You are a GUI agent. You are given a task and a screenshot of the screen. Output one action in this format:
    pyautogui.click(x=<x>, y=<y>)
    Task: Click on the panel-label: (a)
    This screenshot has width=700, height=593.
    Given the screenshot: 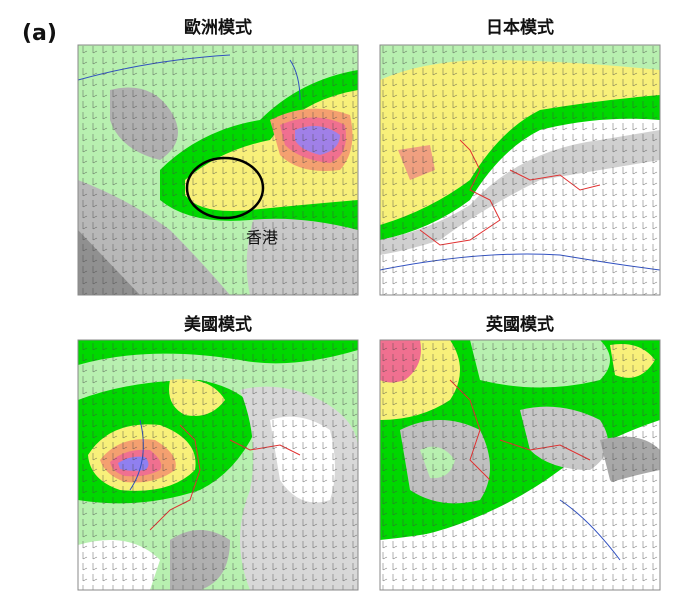 What is the action you would take?
    pyautogui.click(x=39, y=33)
    